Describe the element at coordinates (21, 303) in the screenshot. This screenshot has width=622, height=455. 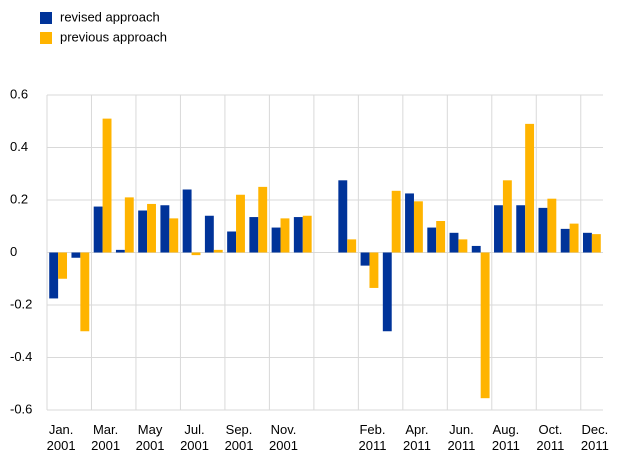
I see `y-tick-label: -0.2` at that location.